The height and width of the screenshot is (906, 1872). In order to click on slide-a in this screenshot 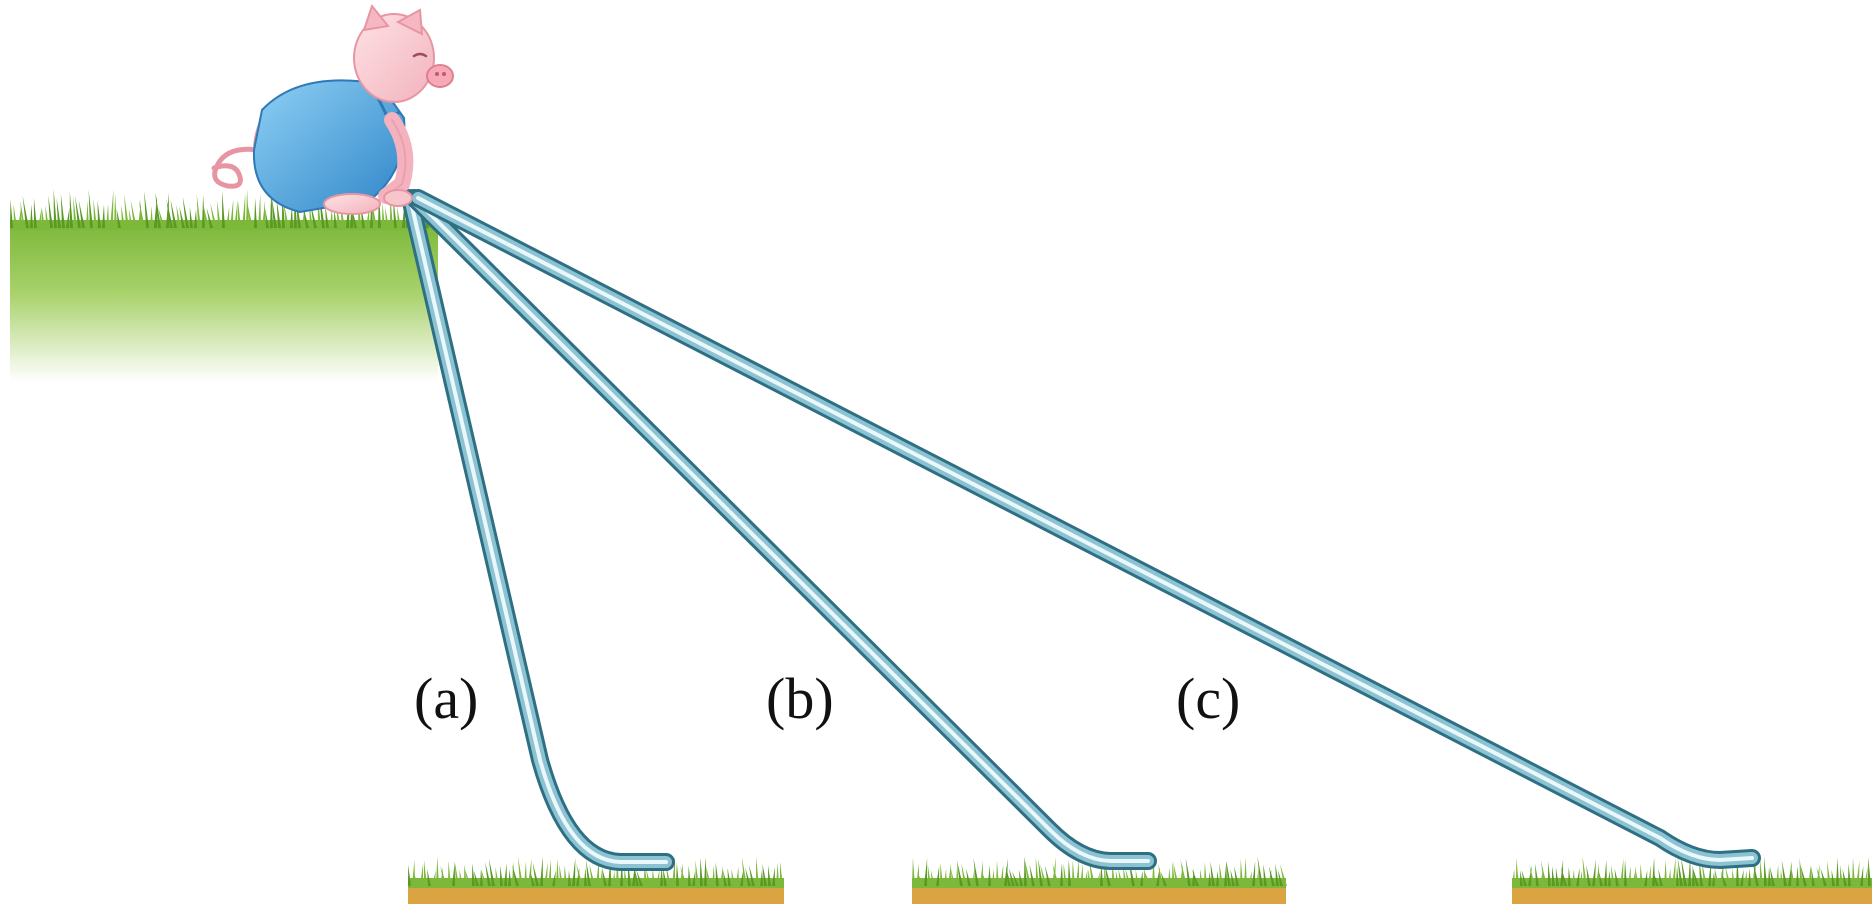, I will do `click(538, 530)`.